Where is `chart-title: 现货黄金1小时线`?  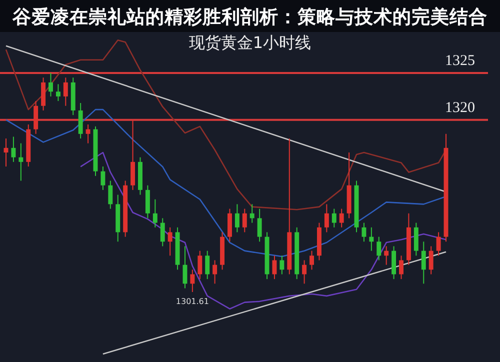
chart-title: 现货黄金1小时线 is located at coordinates (250, 42).